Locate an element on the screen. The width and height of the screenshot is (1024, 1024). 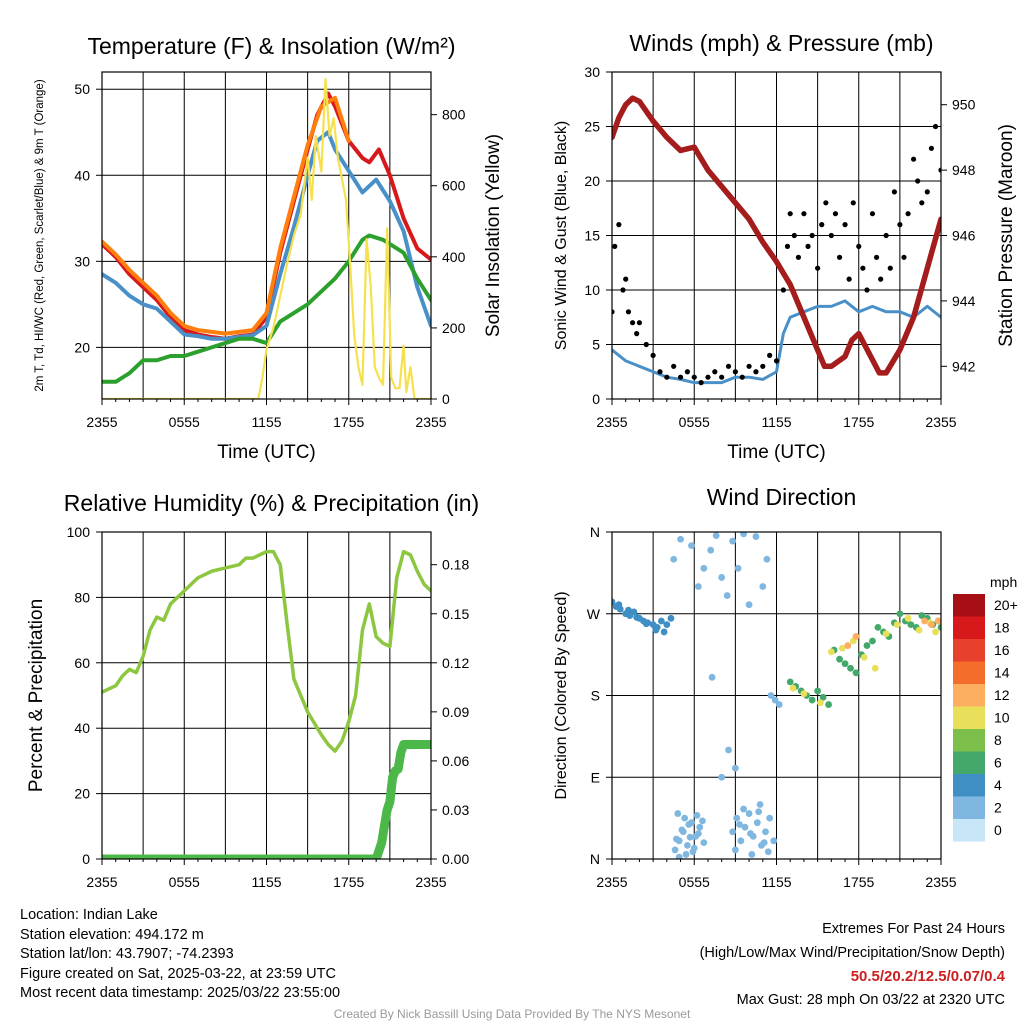
y-tick-label: 60 is located at coordinates (82, 663).